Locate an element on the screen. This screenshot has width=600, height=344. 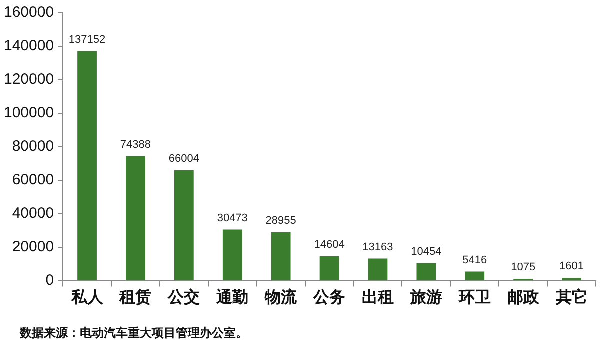
data-label: 137152 is located at coordinates (87, 40).